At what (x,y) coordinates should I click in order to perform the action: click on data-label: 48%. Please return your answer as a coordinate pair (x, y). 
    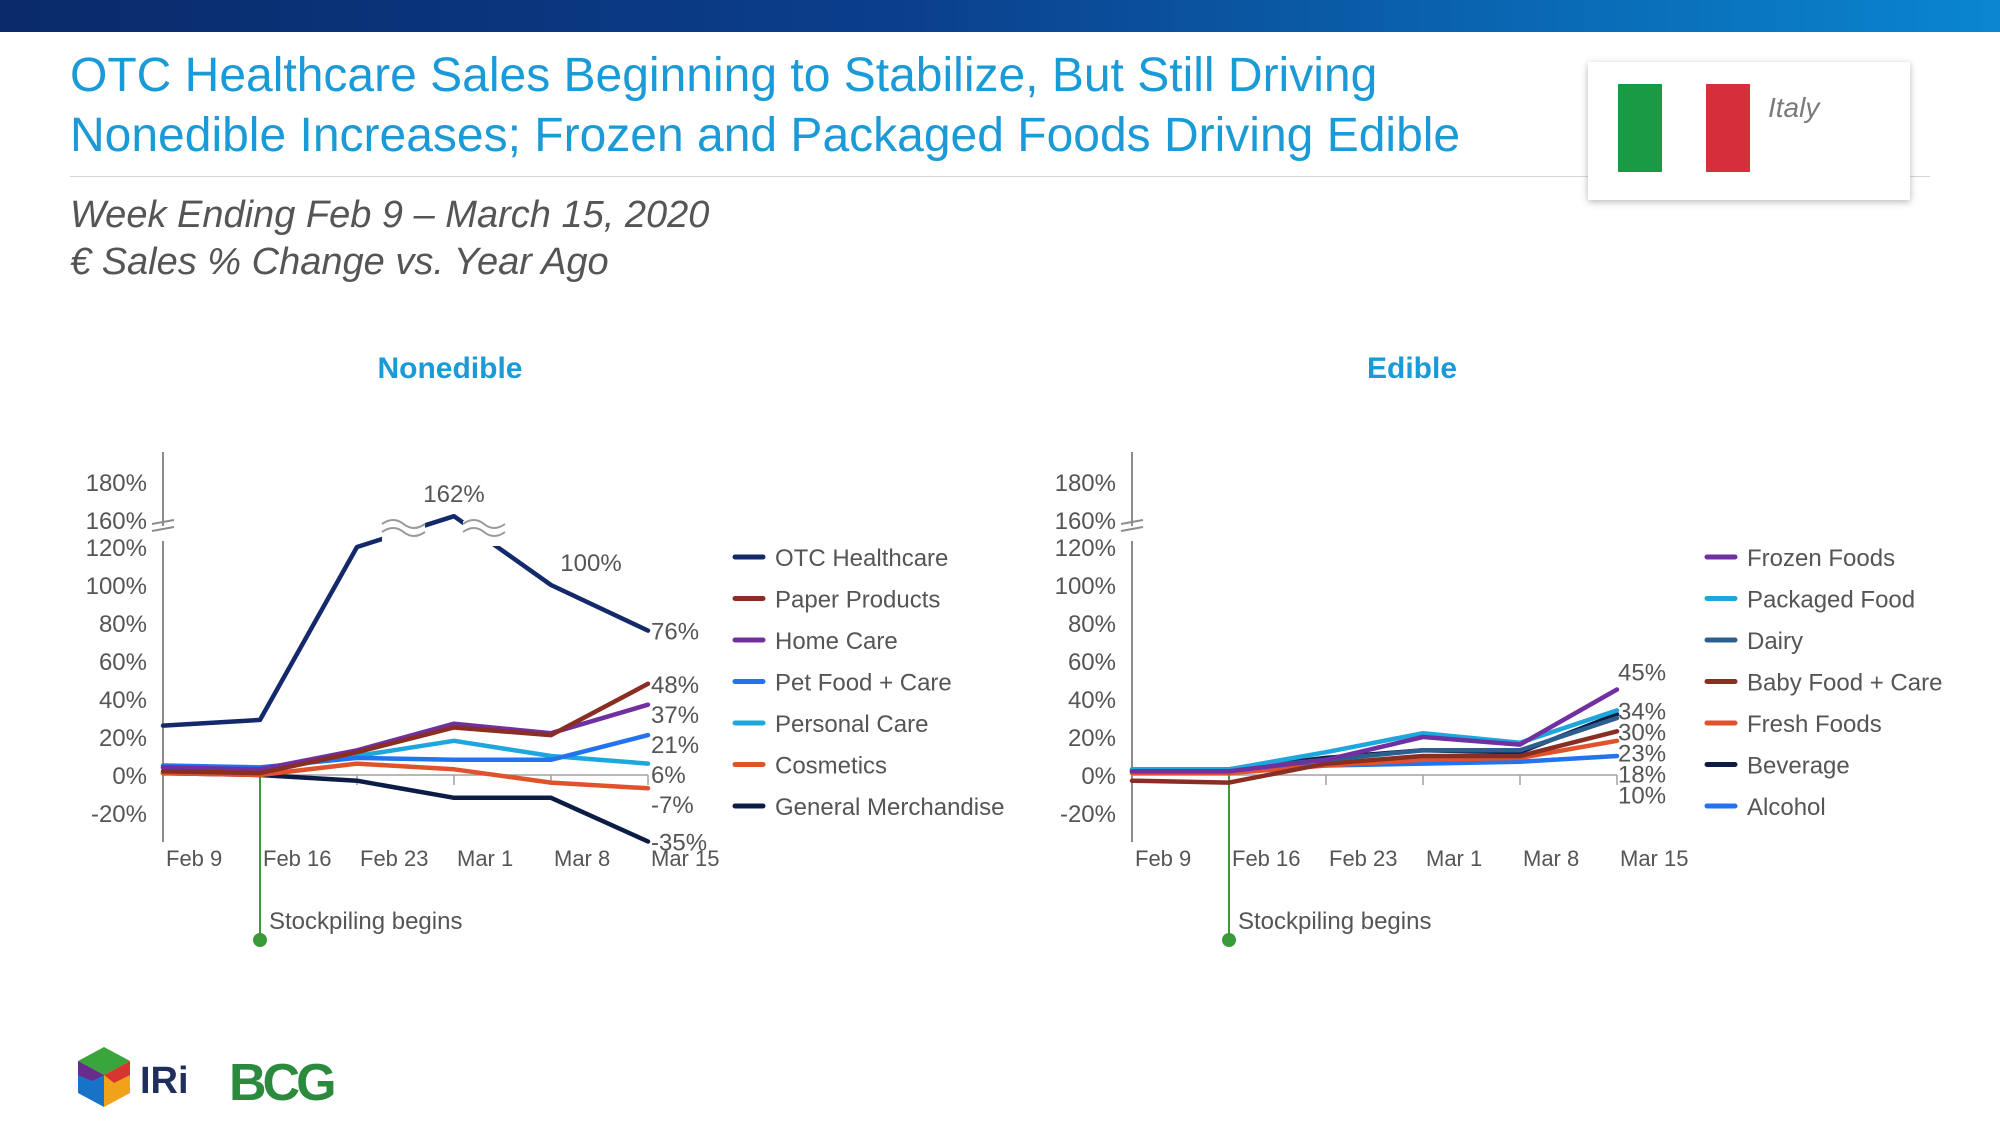
    Looking at the image, I should click on (675, 685).